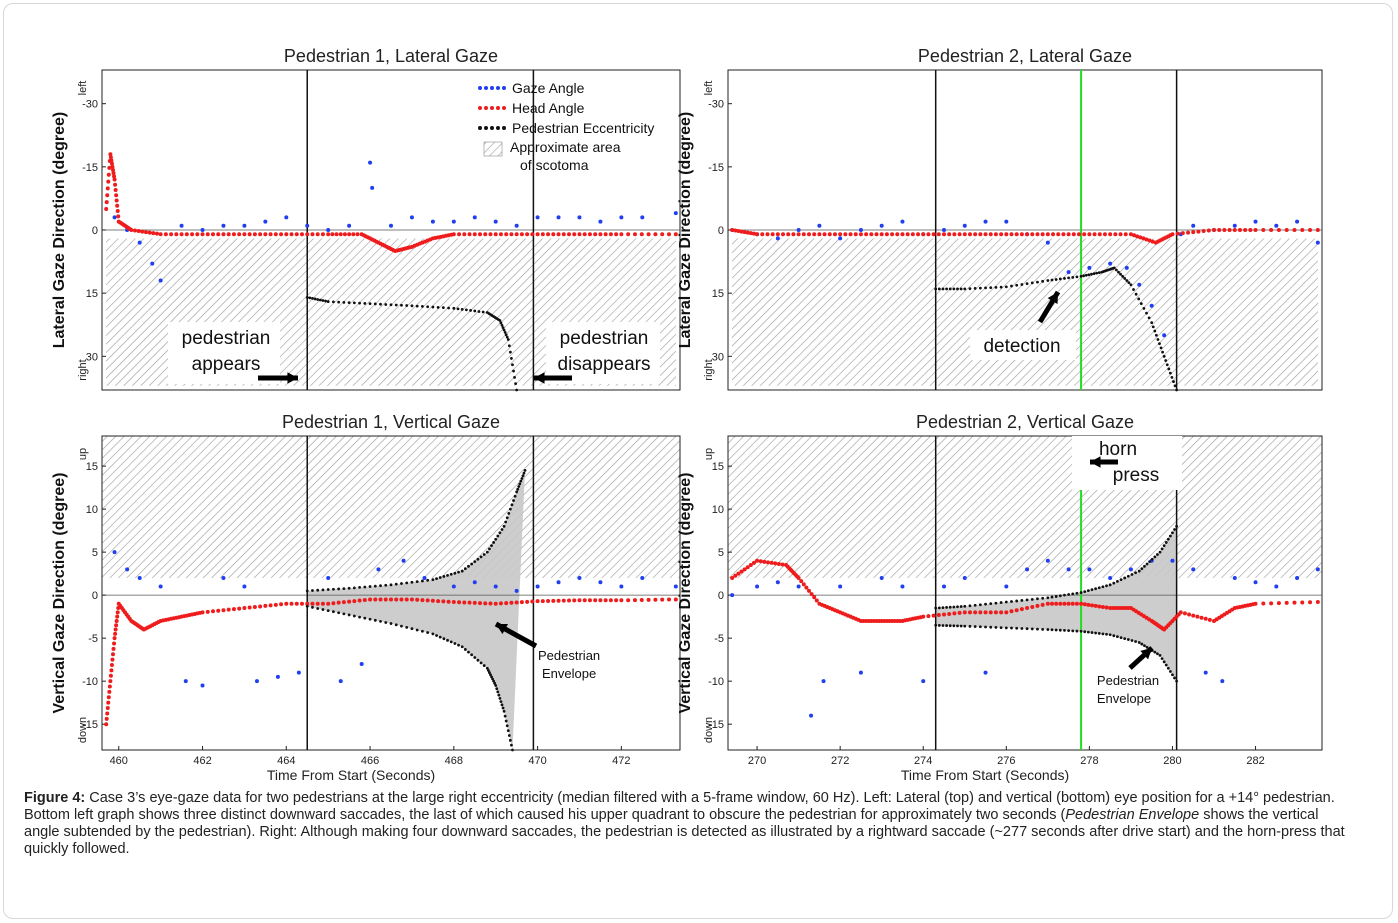  What do you see at coordinates (502, 629) in the screenshot?
I see `annotation-arrow-head` at bounding box center [502, 629].